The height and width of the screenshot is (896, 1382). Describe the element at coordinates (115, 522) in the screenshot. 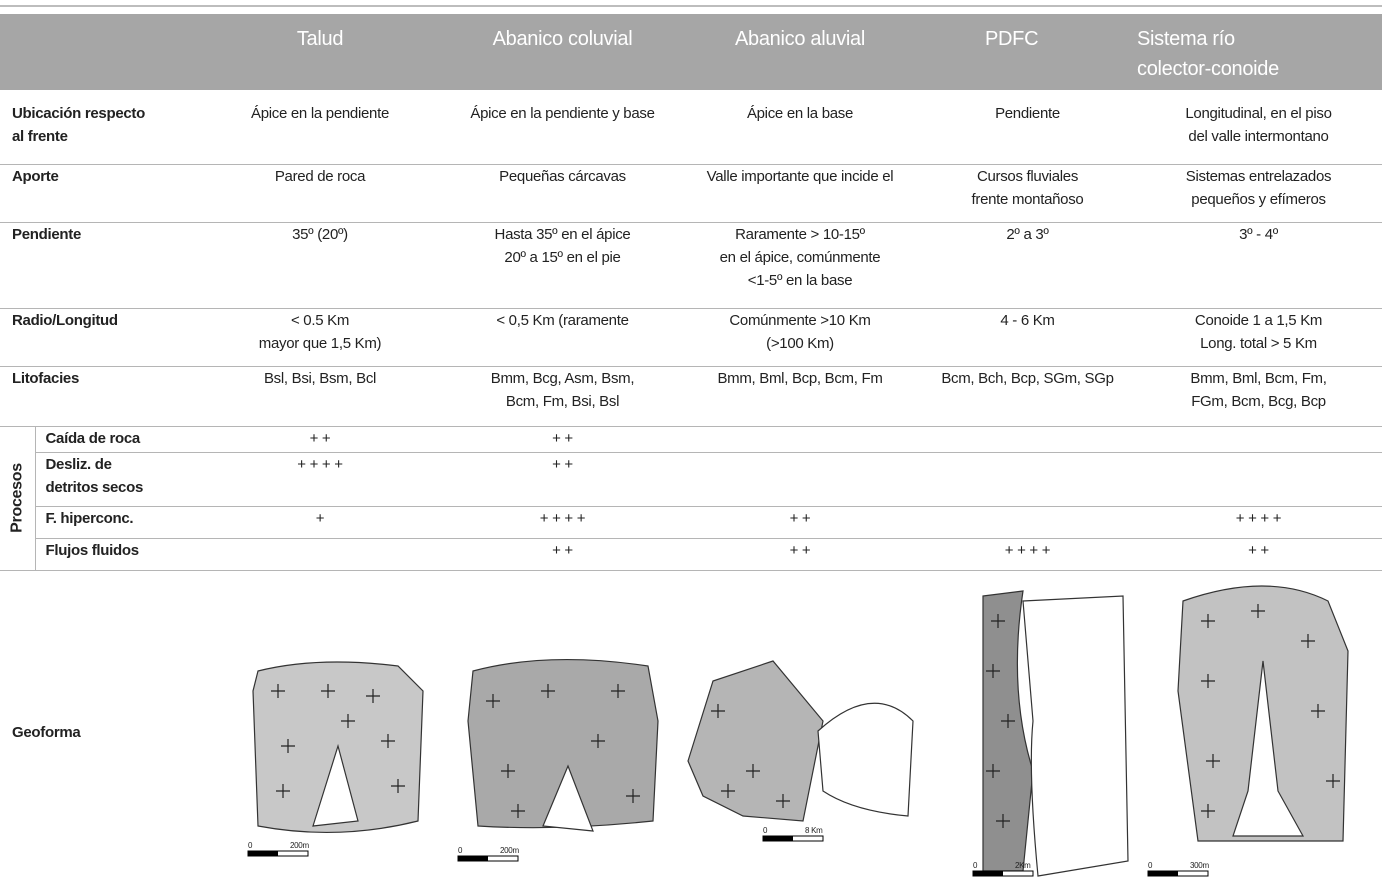

I see `process-label: F. hiperconc.` at that location.